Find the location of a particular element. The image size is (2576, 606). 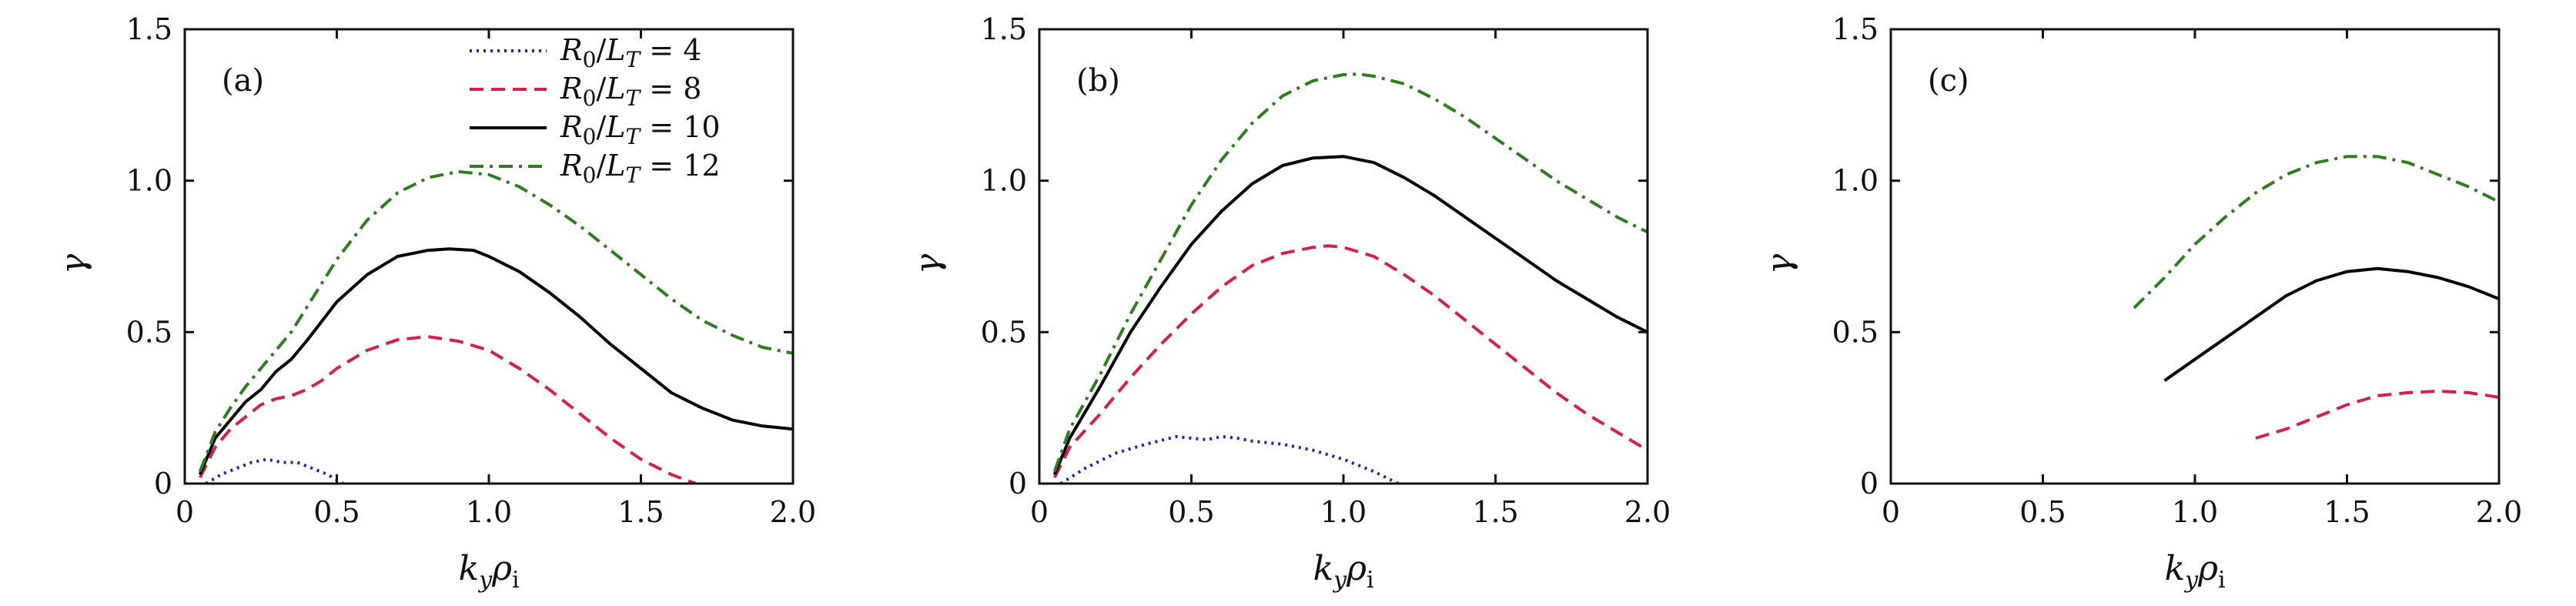

legend-entry-label: R0/LT = 8 is located at coordinates (630, 91).